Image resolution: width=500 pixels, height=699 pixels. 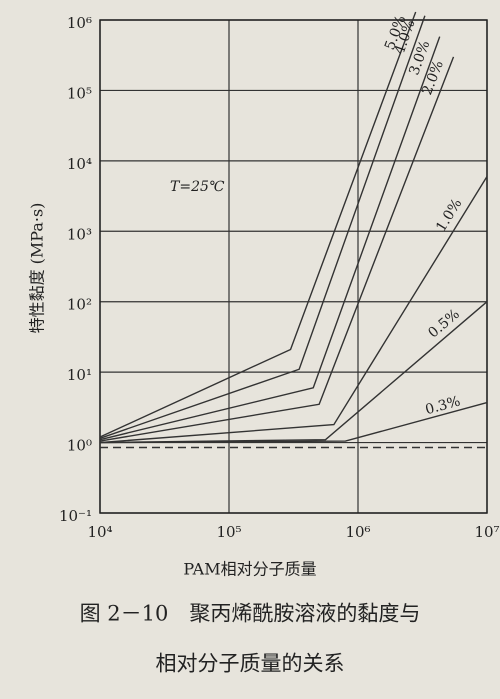 What do you see at coordinates (293, 422) in the screenshot?
I see `line` at bounding box center [293, 422].